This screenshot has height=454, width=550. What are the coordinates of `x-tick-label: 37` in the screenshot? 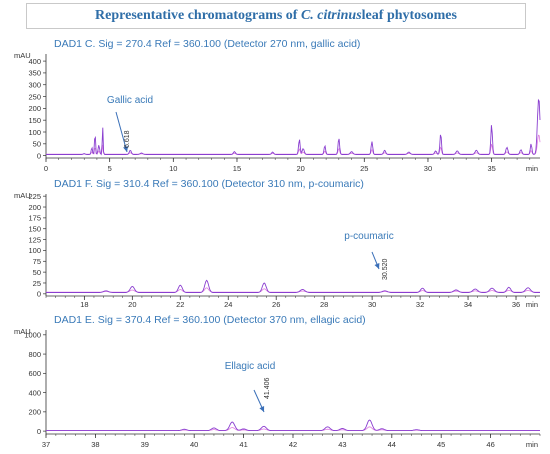 It's located at (46, 444).